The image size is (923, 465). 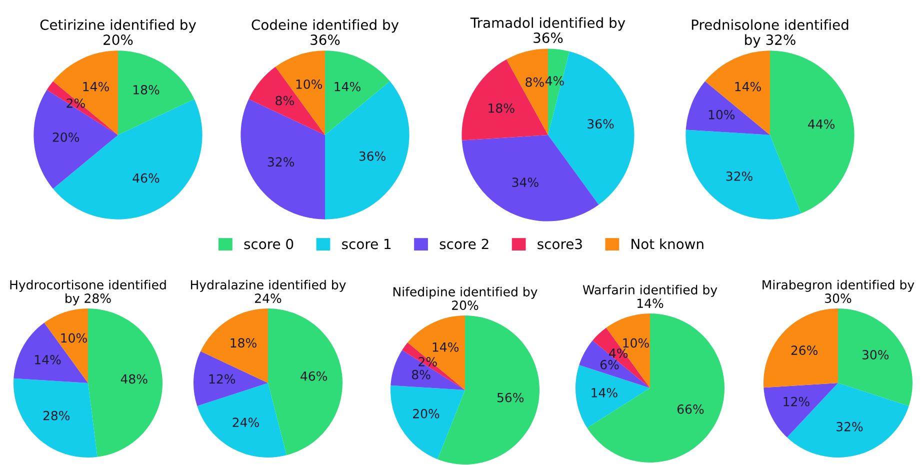 I want to click on data-label: 56%, so click(x=510, y=397).